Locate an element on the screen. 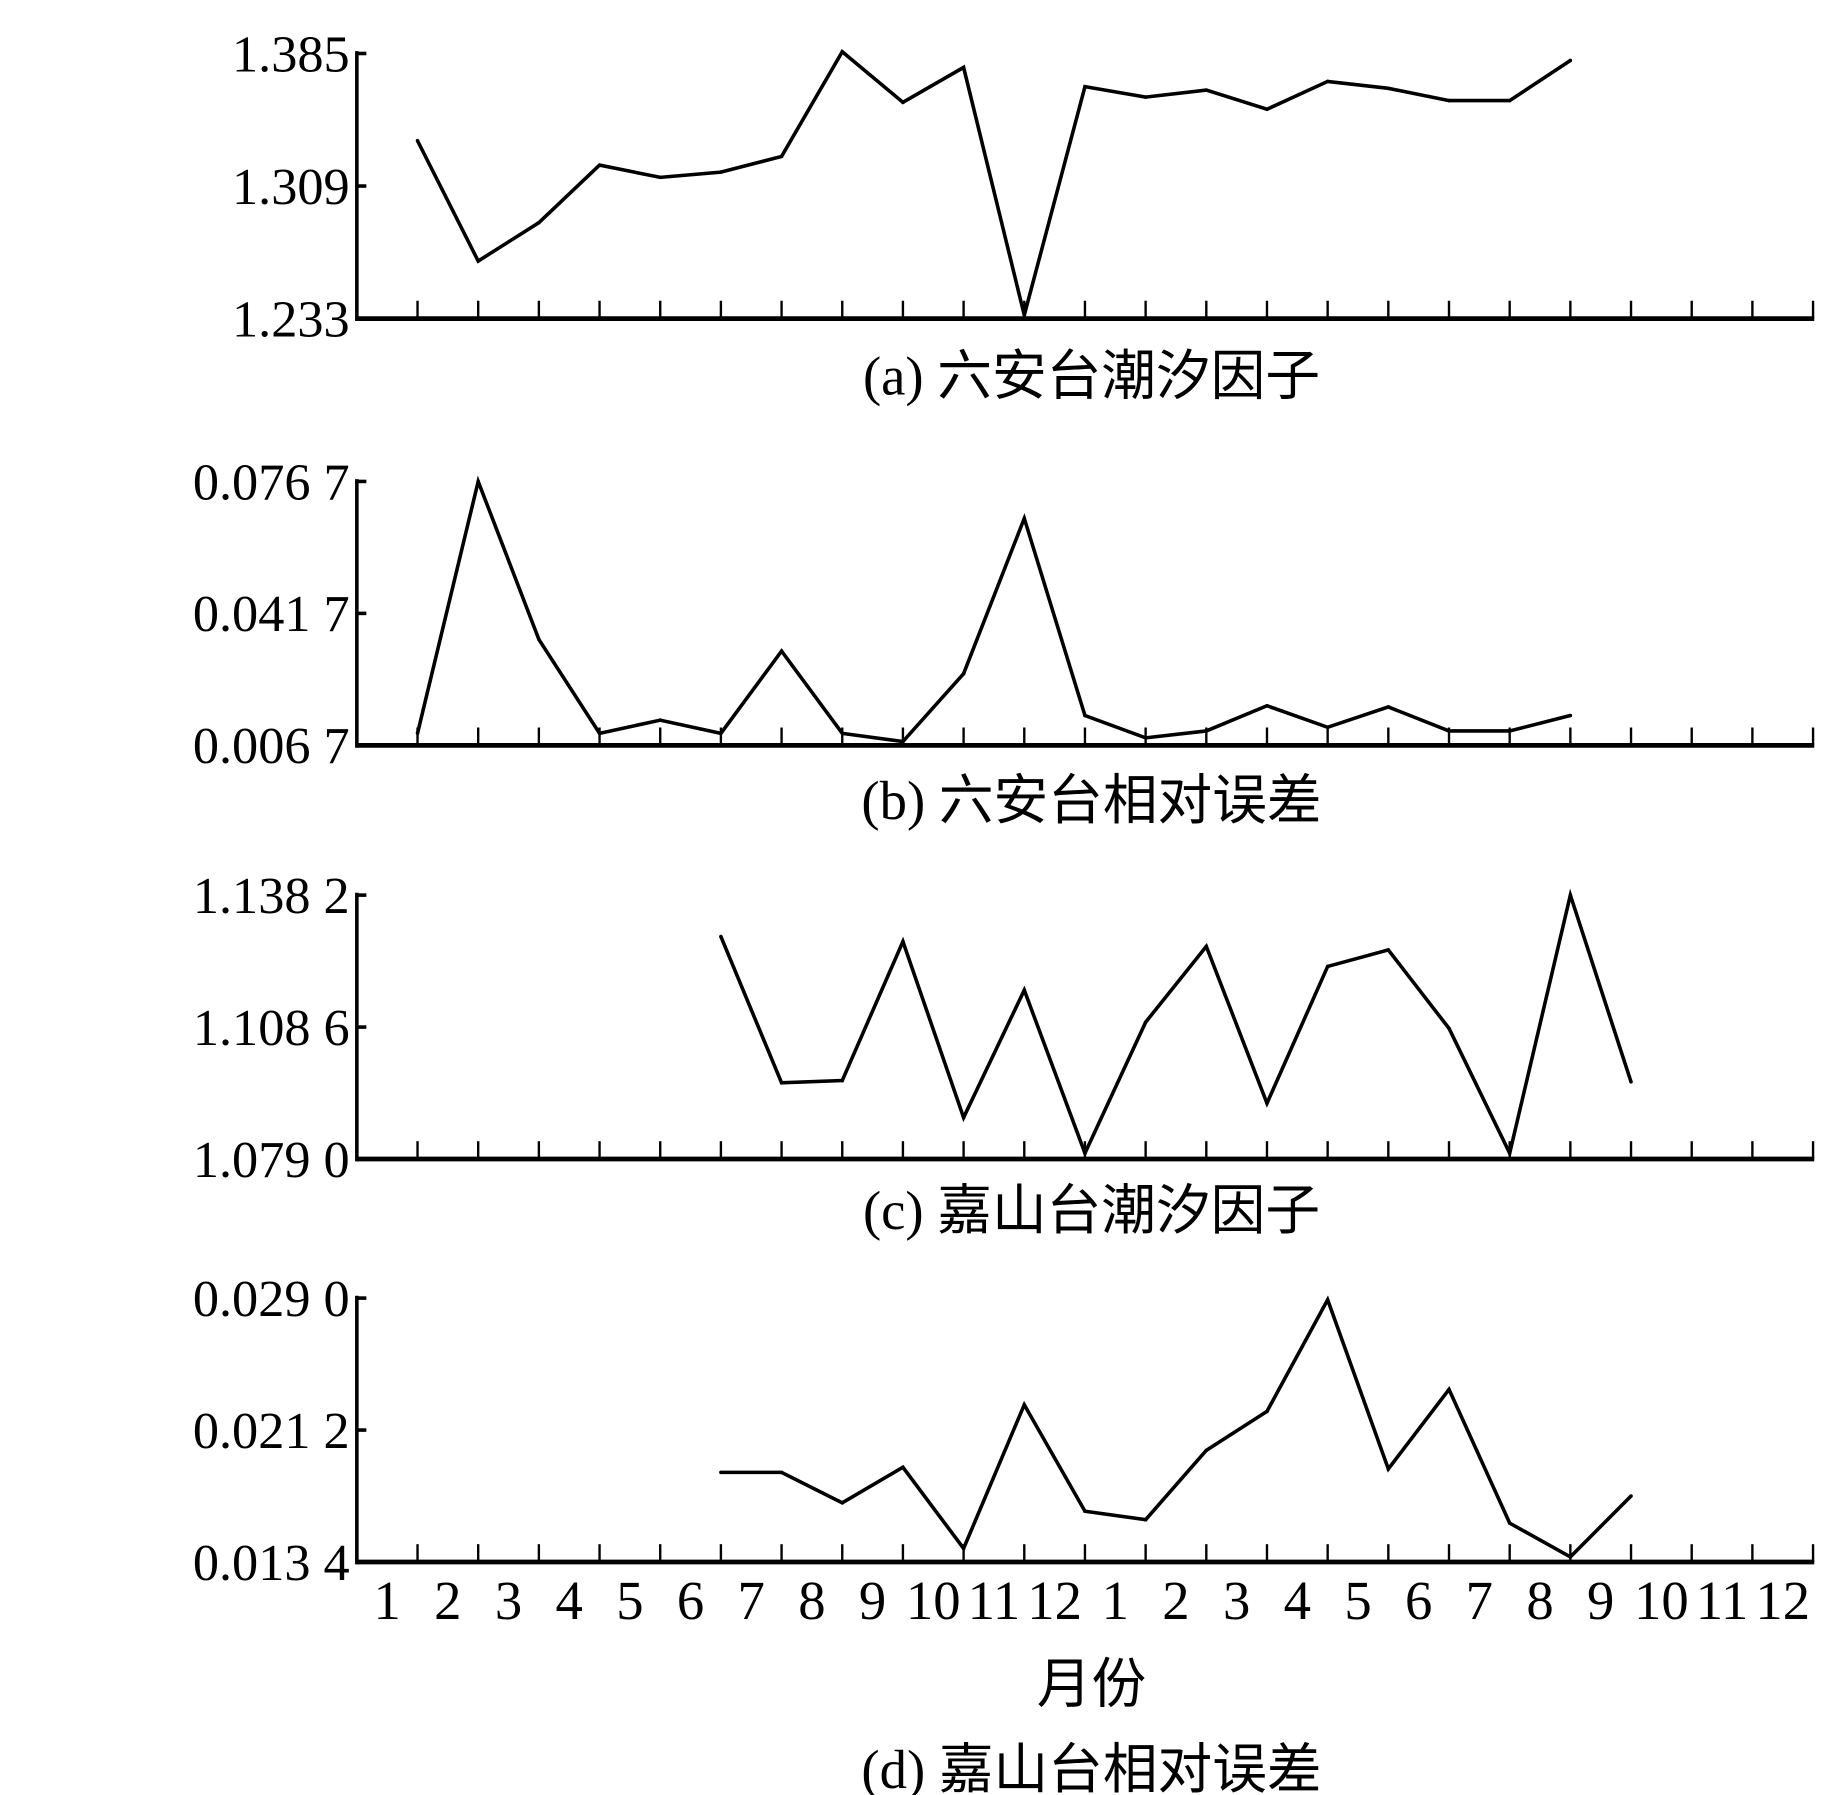 The image size is (1843, 1795). x-axis-label: 月份 is located at coordinates (1091, 1683).